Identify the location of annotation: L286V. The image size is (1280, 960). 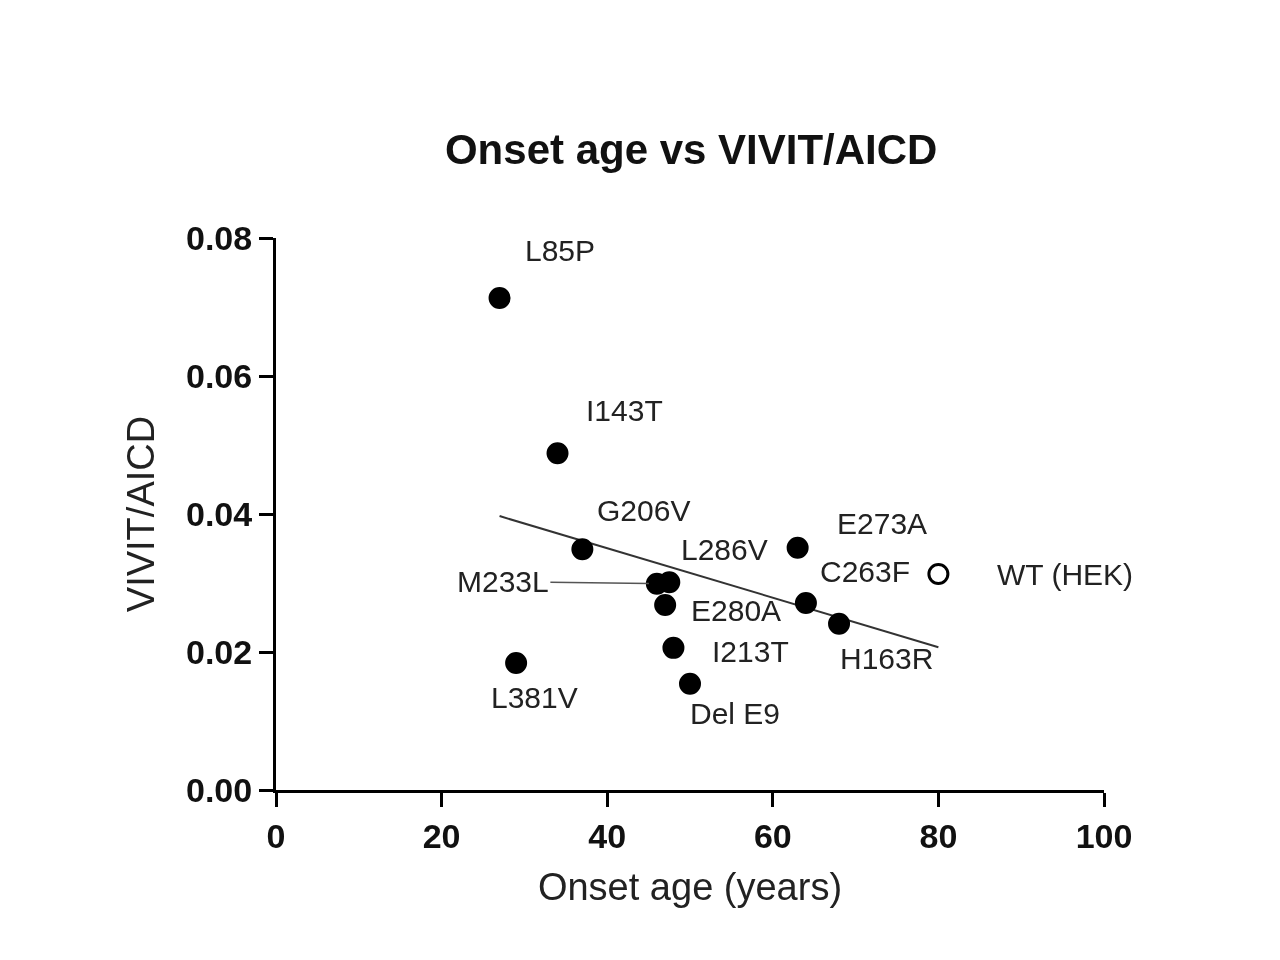
(724, 549).